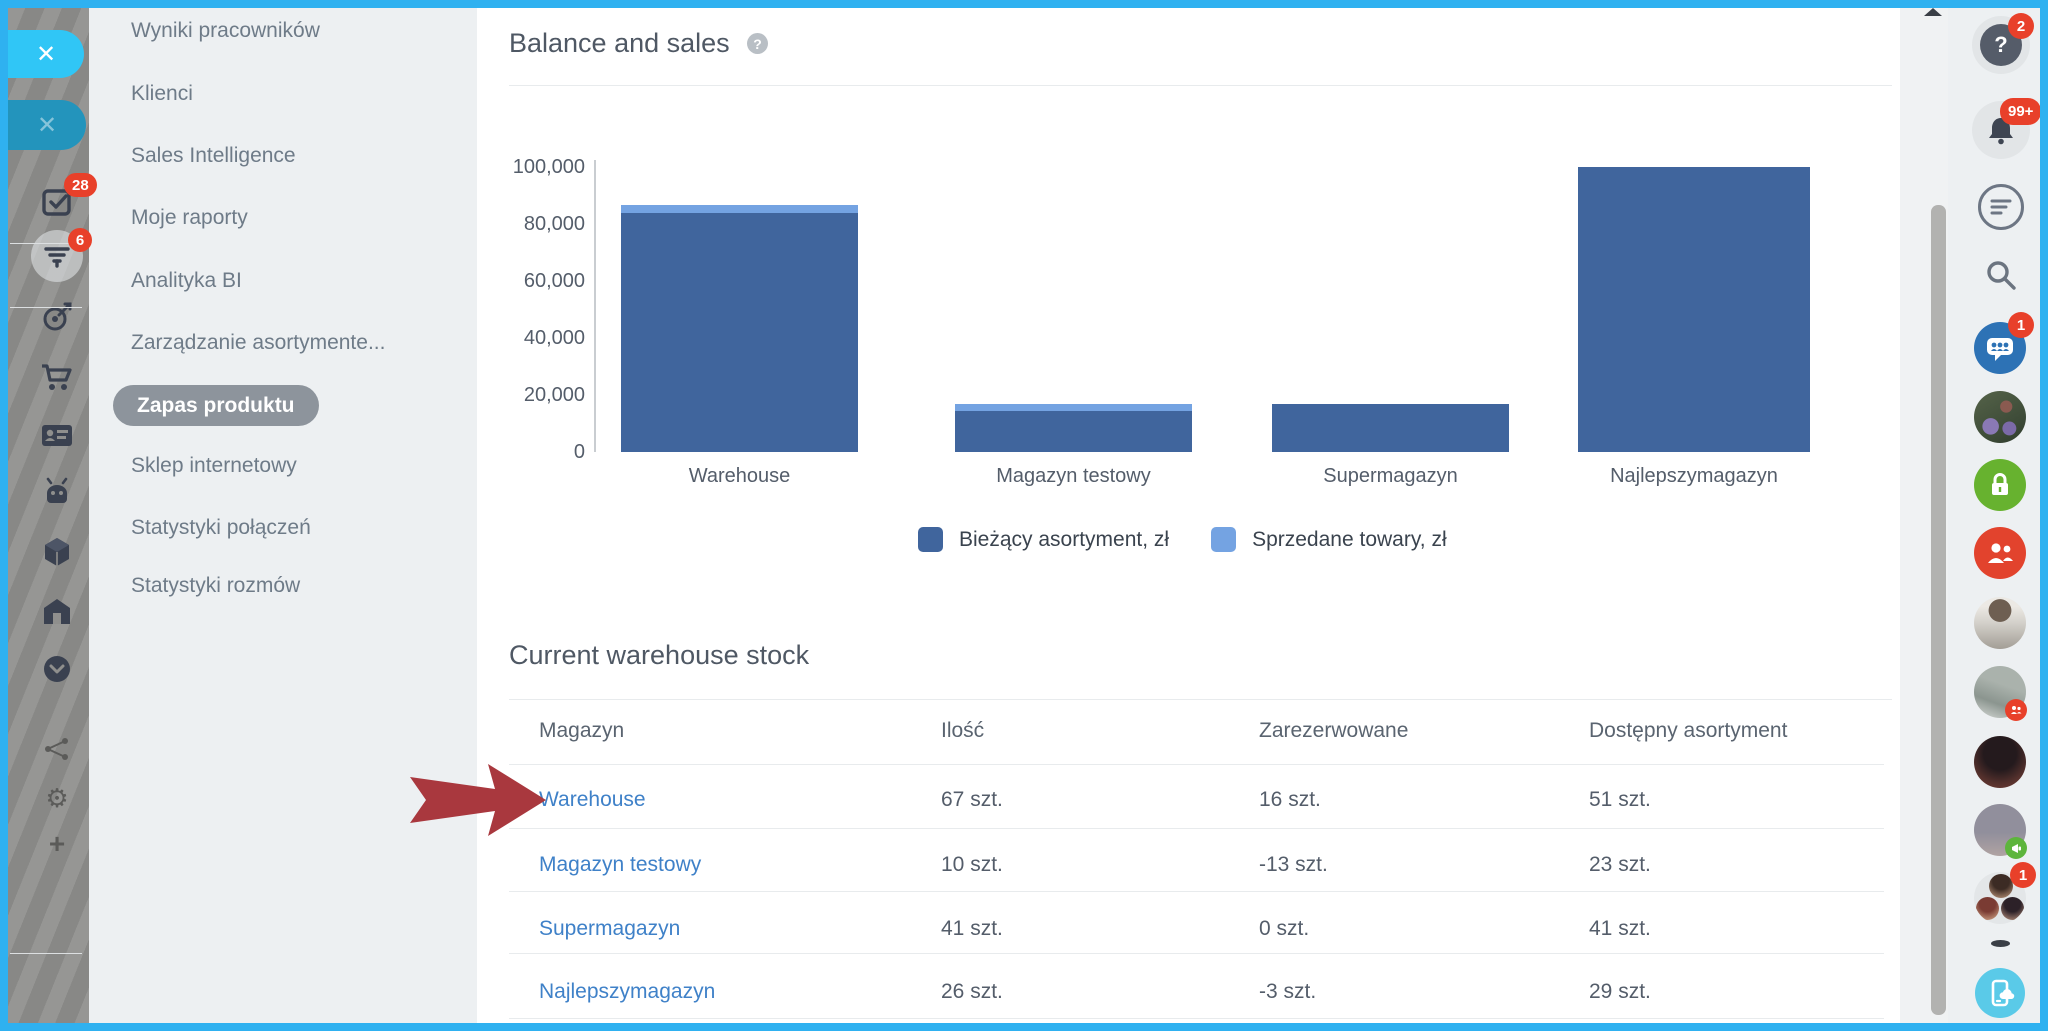  What do you see at coordinates (186, 280) in the screenshot?
I see `sidebar-item-analityka-bi: Analityka BI` at bounding box center [186, 280].